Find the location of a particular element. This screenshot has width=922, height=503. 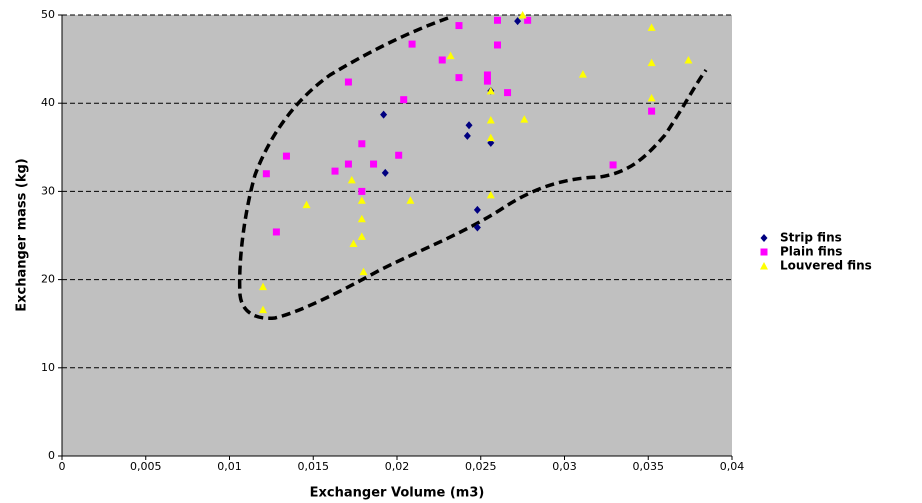

x-axis-title: Exchanger Volume (m3) is located at coordinates (397, 493).